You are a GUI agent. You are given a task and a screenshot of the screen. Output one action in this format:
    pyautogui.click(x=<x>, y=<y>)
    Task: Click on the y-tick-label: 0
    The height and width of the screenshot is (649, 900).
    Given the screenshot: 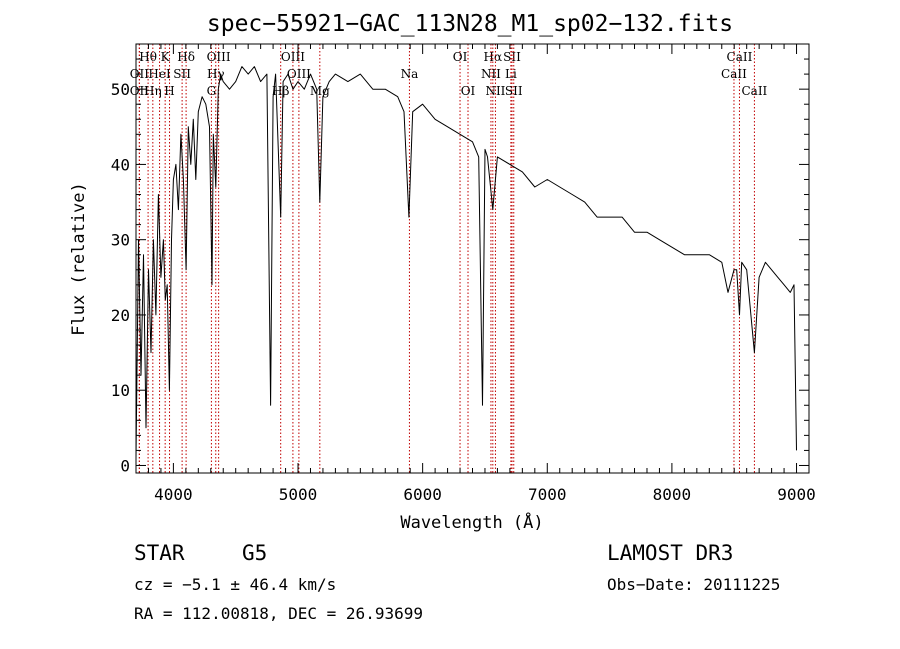 What is the action you would take?
    pyautogui.click(x=125, y=465)
    